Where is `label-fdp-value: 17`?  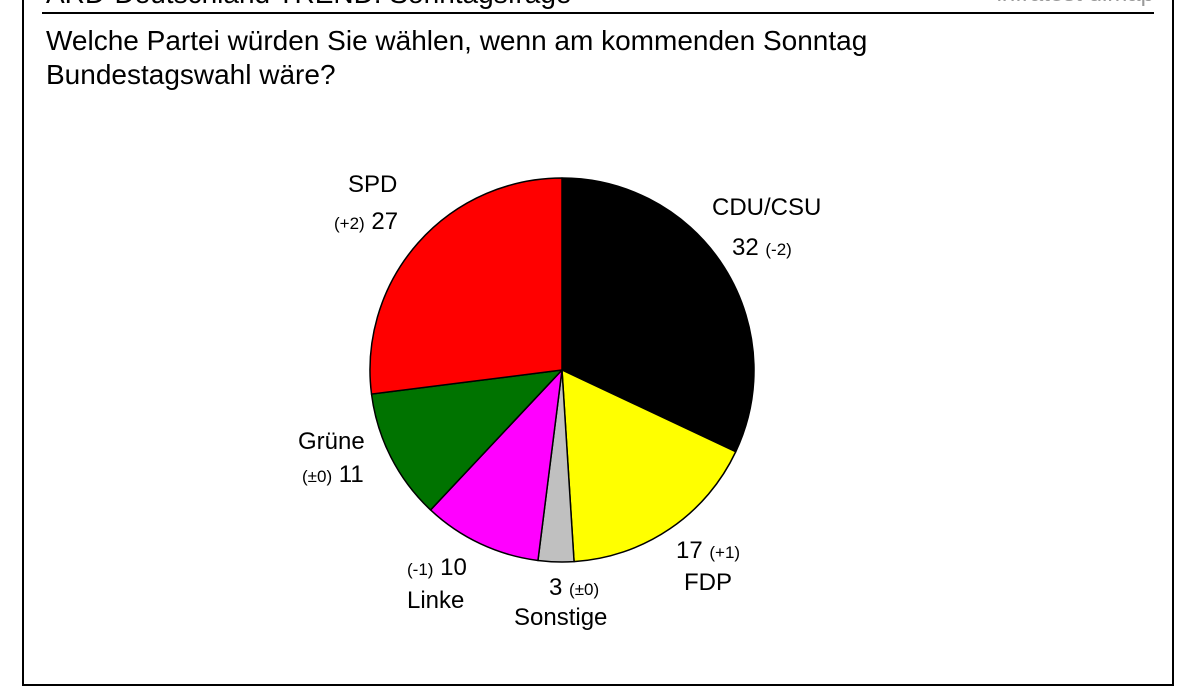 label-fdp-value: 17 is located at coordinates (689, 550).